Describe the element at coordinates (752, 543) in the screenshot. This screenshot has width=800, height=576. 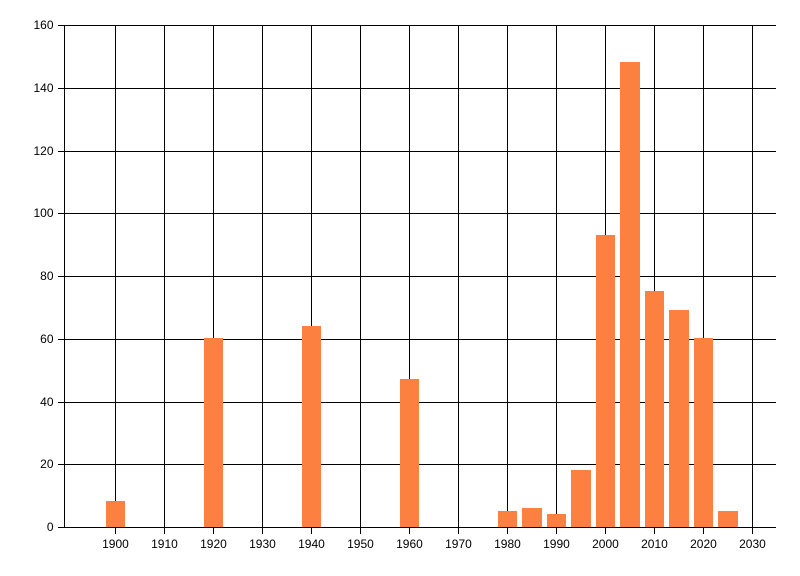
I see `x-tick-label-2030: 2030` at that location.